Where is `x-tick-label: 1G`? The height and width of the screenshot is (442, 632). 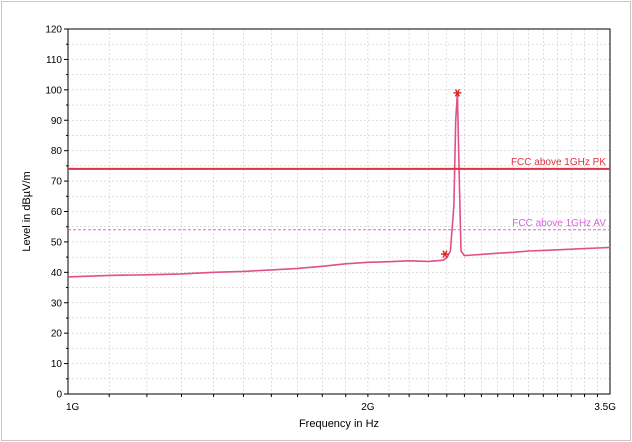
x-tick-label: 1G is located at coordinates (73, 407).